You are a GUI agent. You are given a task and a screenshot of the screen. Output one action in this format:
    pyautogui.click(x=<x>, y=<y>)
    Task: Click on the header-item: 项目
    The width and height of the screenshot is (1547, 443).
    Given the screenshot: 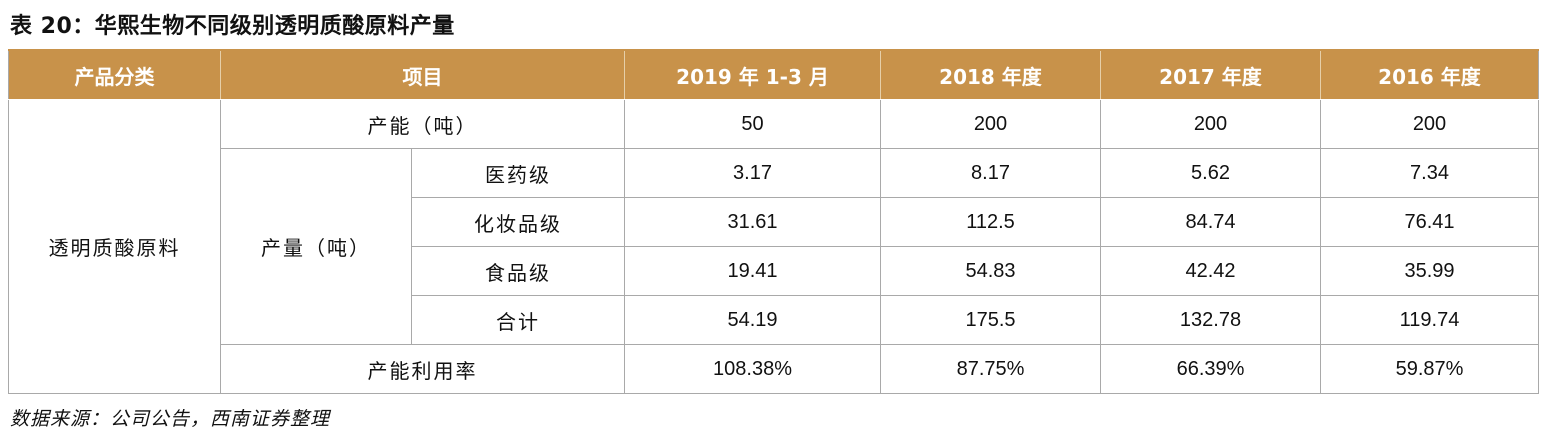 What is the action you would take?
    pyautogui.click(x=422, y=74)
    